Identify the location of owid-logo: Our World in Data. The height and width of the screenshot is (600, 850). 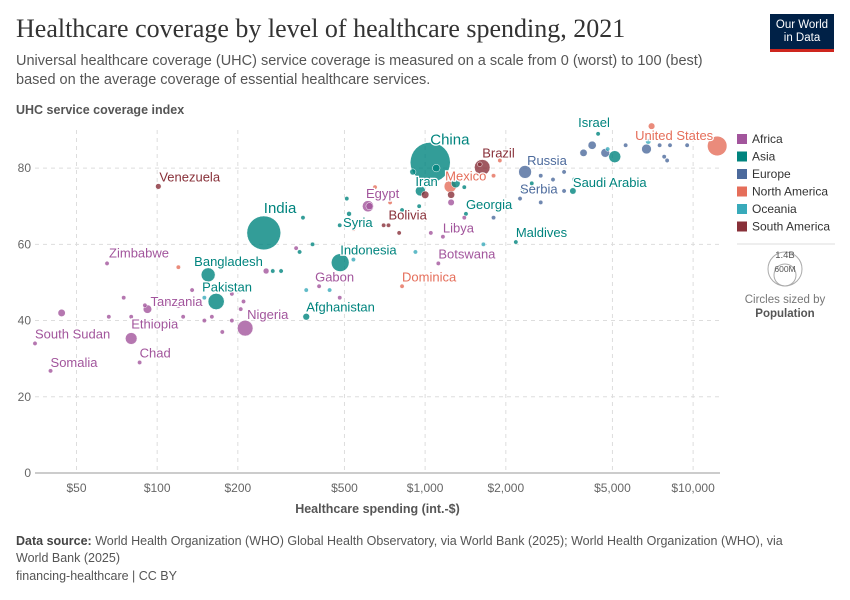
(802, 33).